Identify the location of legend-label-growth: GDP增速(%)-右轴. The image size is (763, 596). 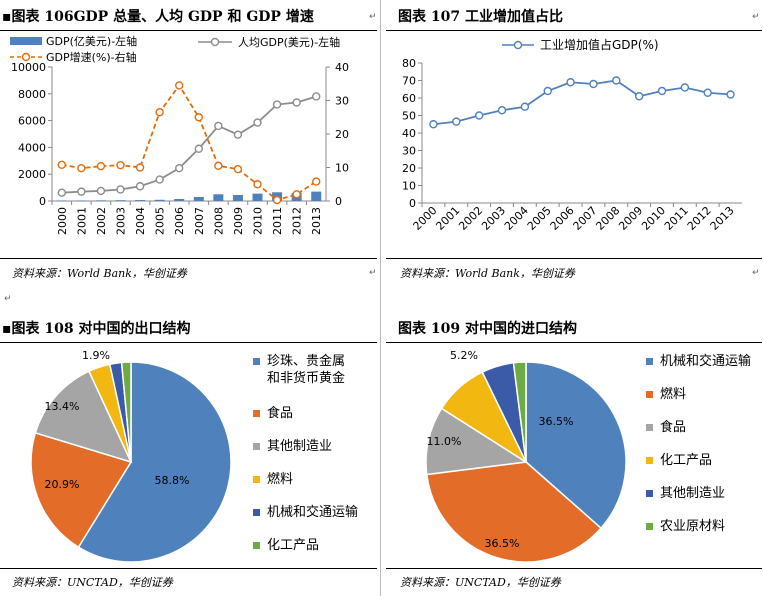
(91, 57).